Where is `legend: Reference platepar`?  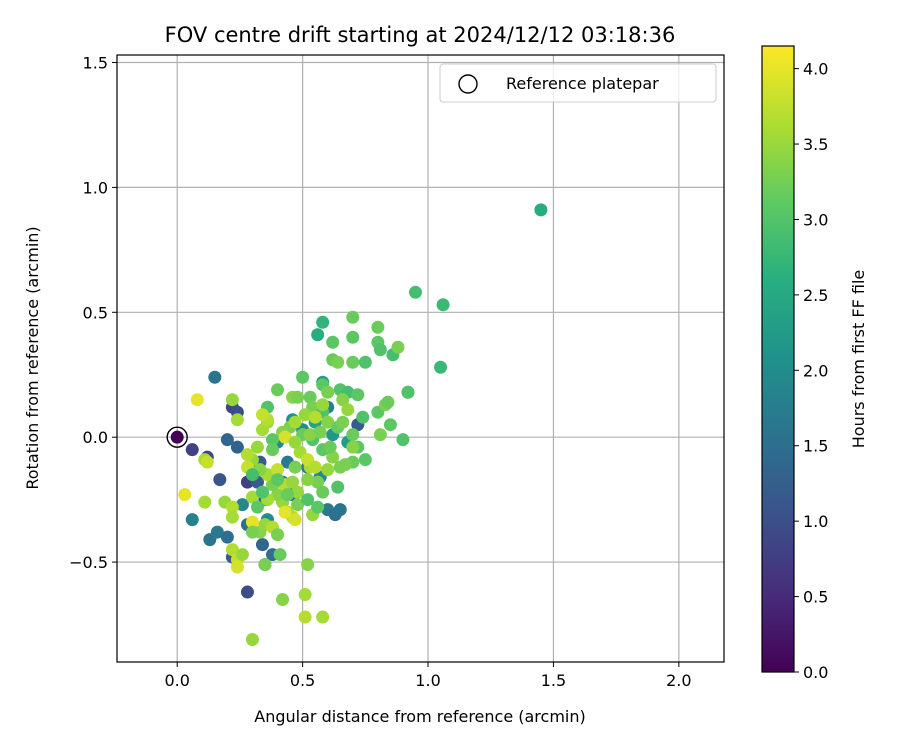 legend: Reference platepar is located at coordinates (578, 83).